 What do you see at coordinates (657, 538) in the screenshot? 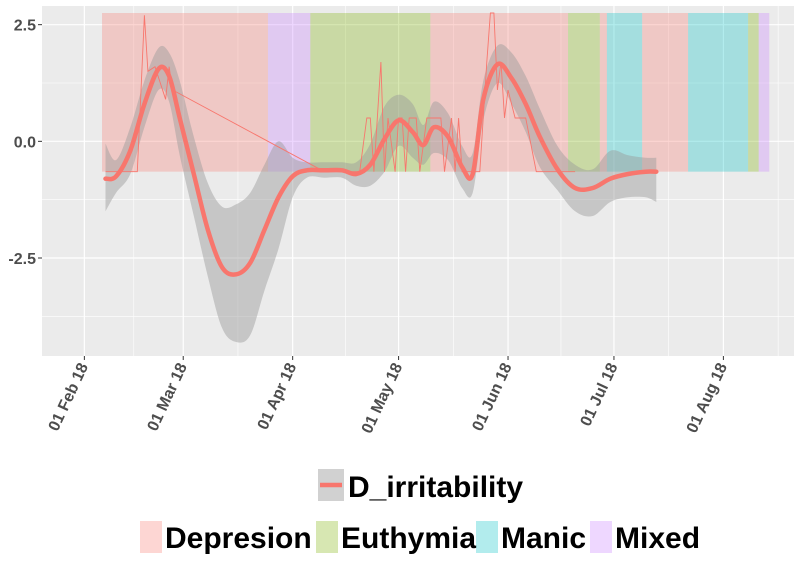
I see `legend-label-mixed: Mixed` at bounding box center [657, 538].